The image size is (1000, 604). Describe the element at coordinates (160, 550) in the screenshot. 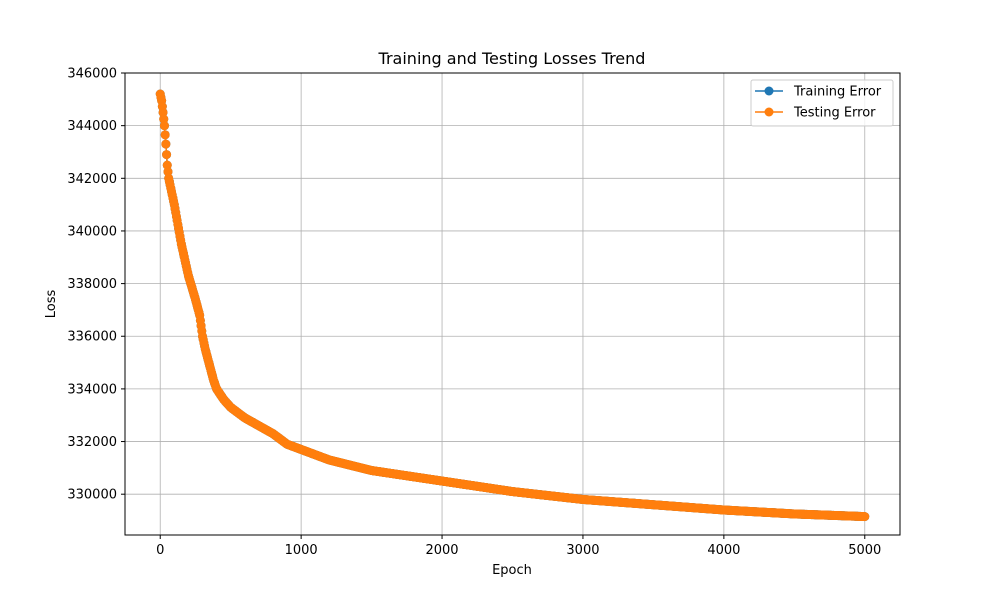

I see `x-tick-label: 0` at that location.